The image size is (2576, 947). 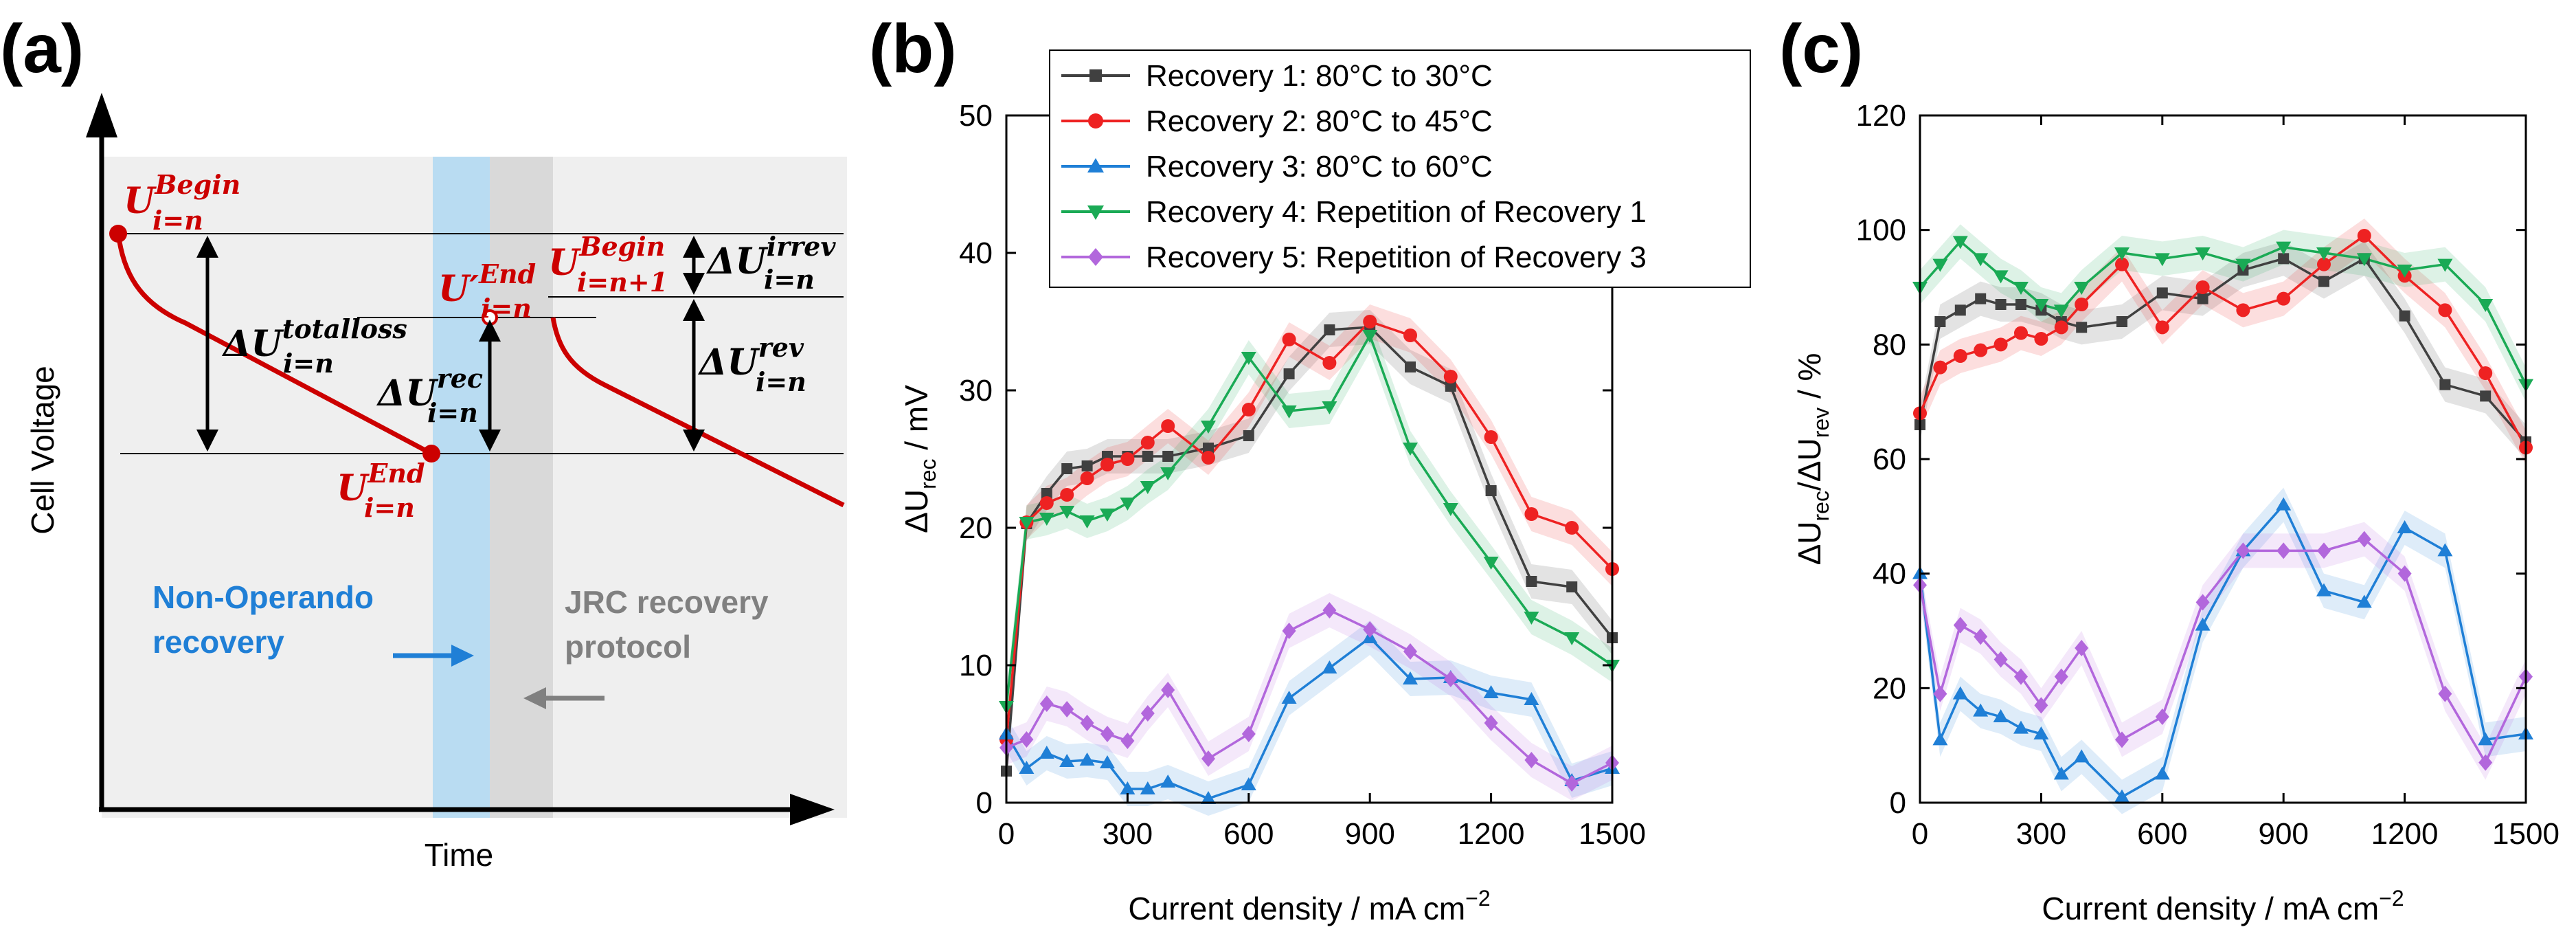 What do you see at coordinates (1396, 257) in the screenshot?
I see `legend-entry-label: Recovery 5: Repetition of Recovery 3` at bounding box center [1396, 257].